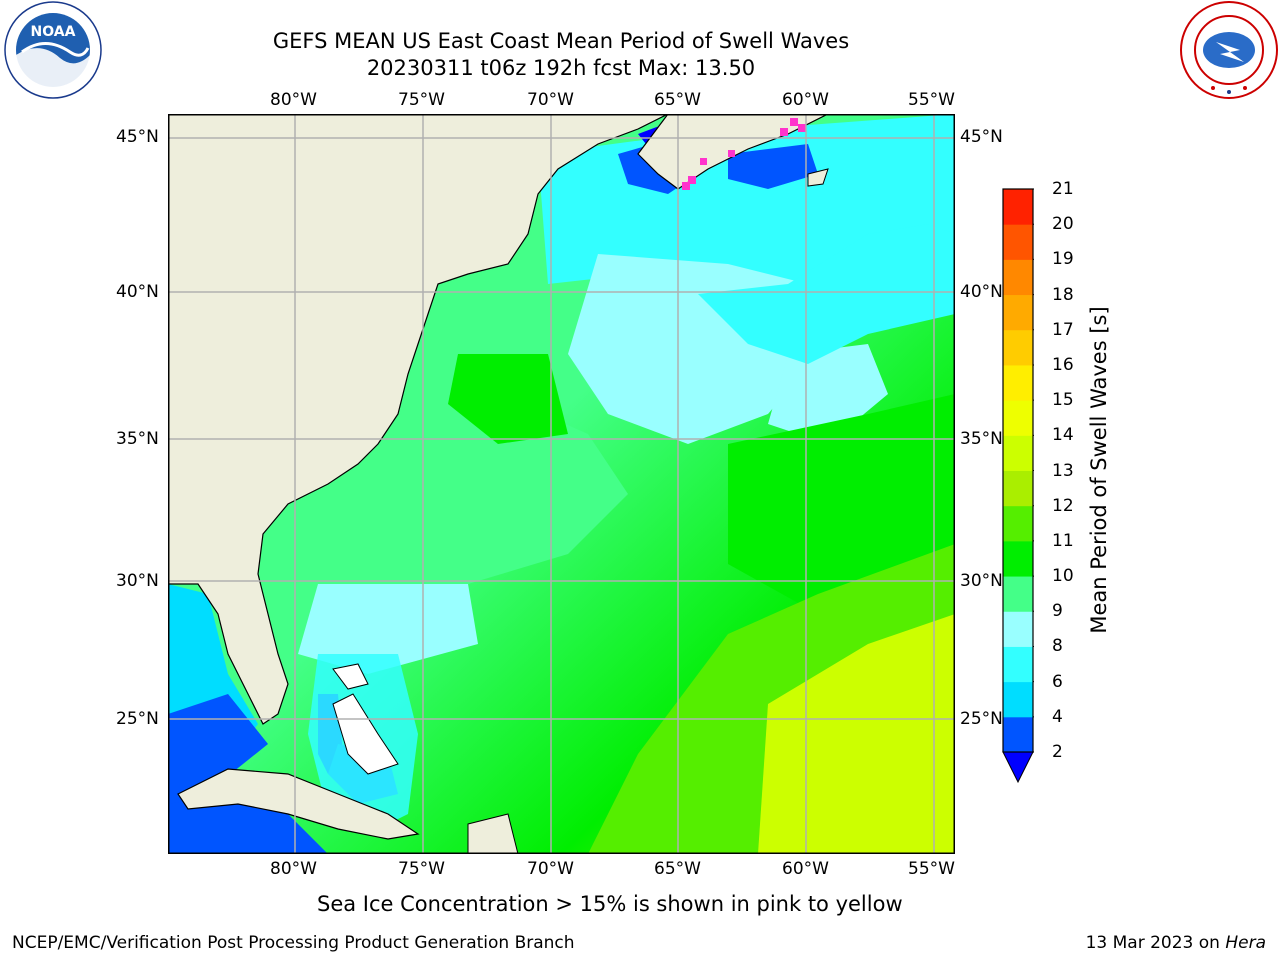  I want to click on colorbar-tick-label: 20, so click(1063, 224).